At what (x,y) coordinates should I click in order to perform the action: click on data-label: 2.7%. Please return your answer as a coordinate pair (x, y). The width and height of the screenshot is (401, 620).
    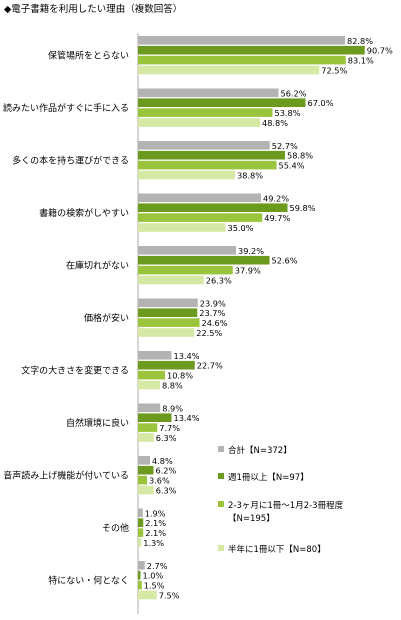
    Looking at the image, I should click on (157, 566).